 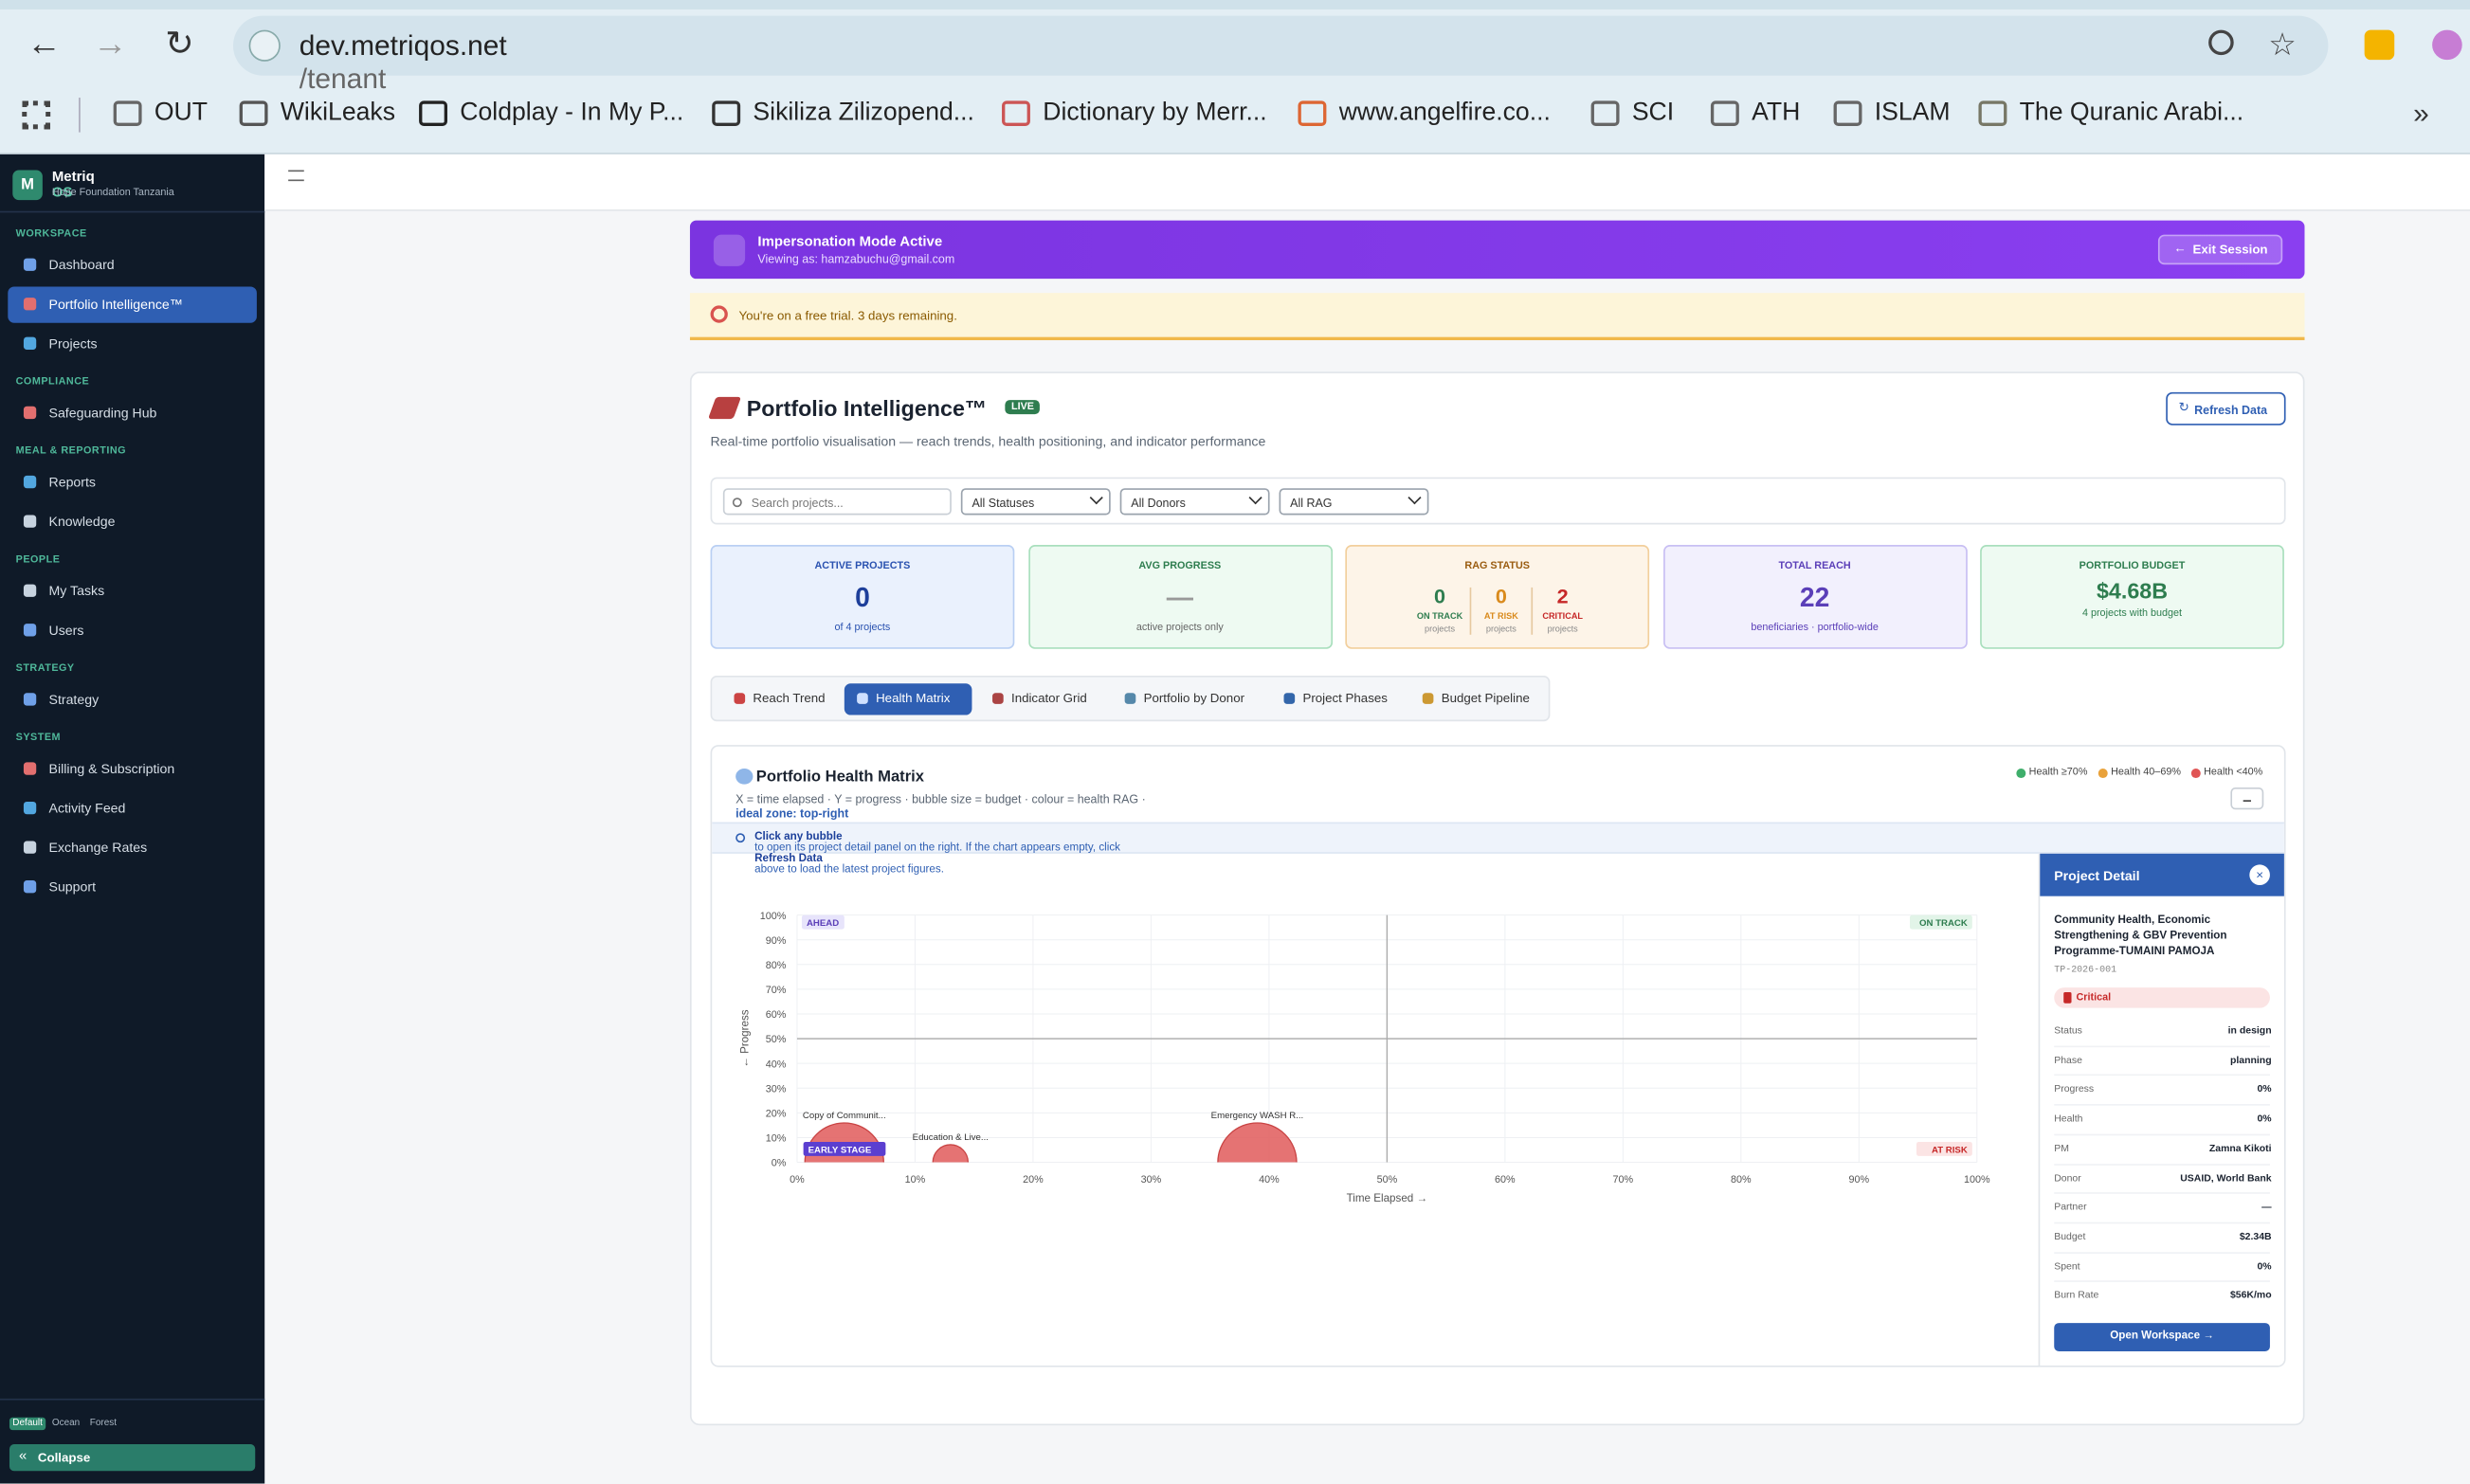 What do you see at coordinates (132, 700) in the screenshot?
I see `nav-item: Strategy` at bounding box center [132, 700].